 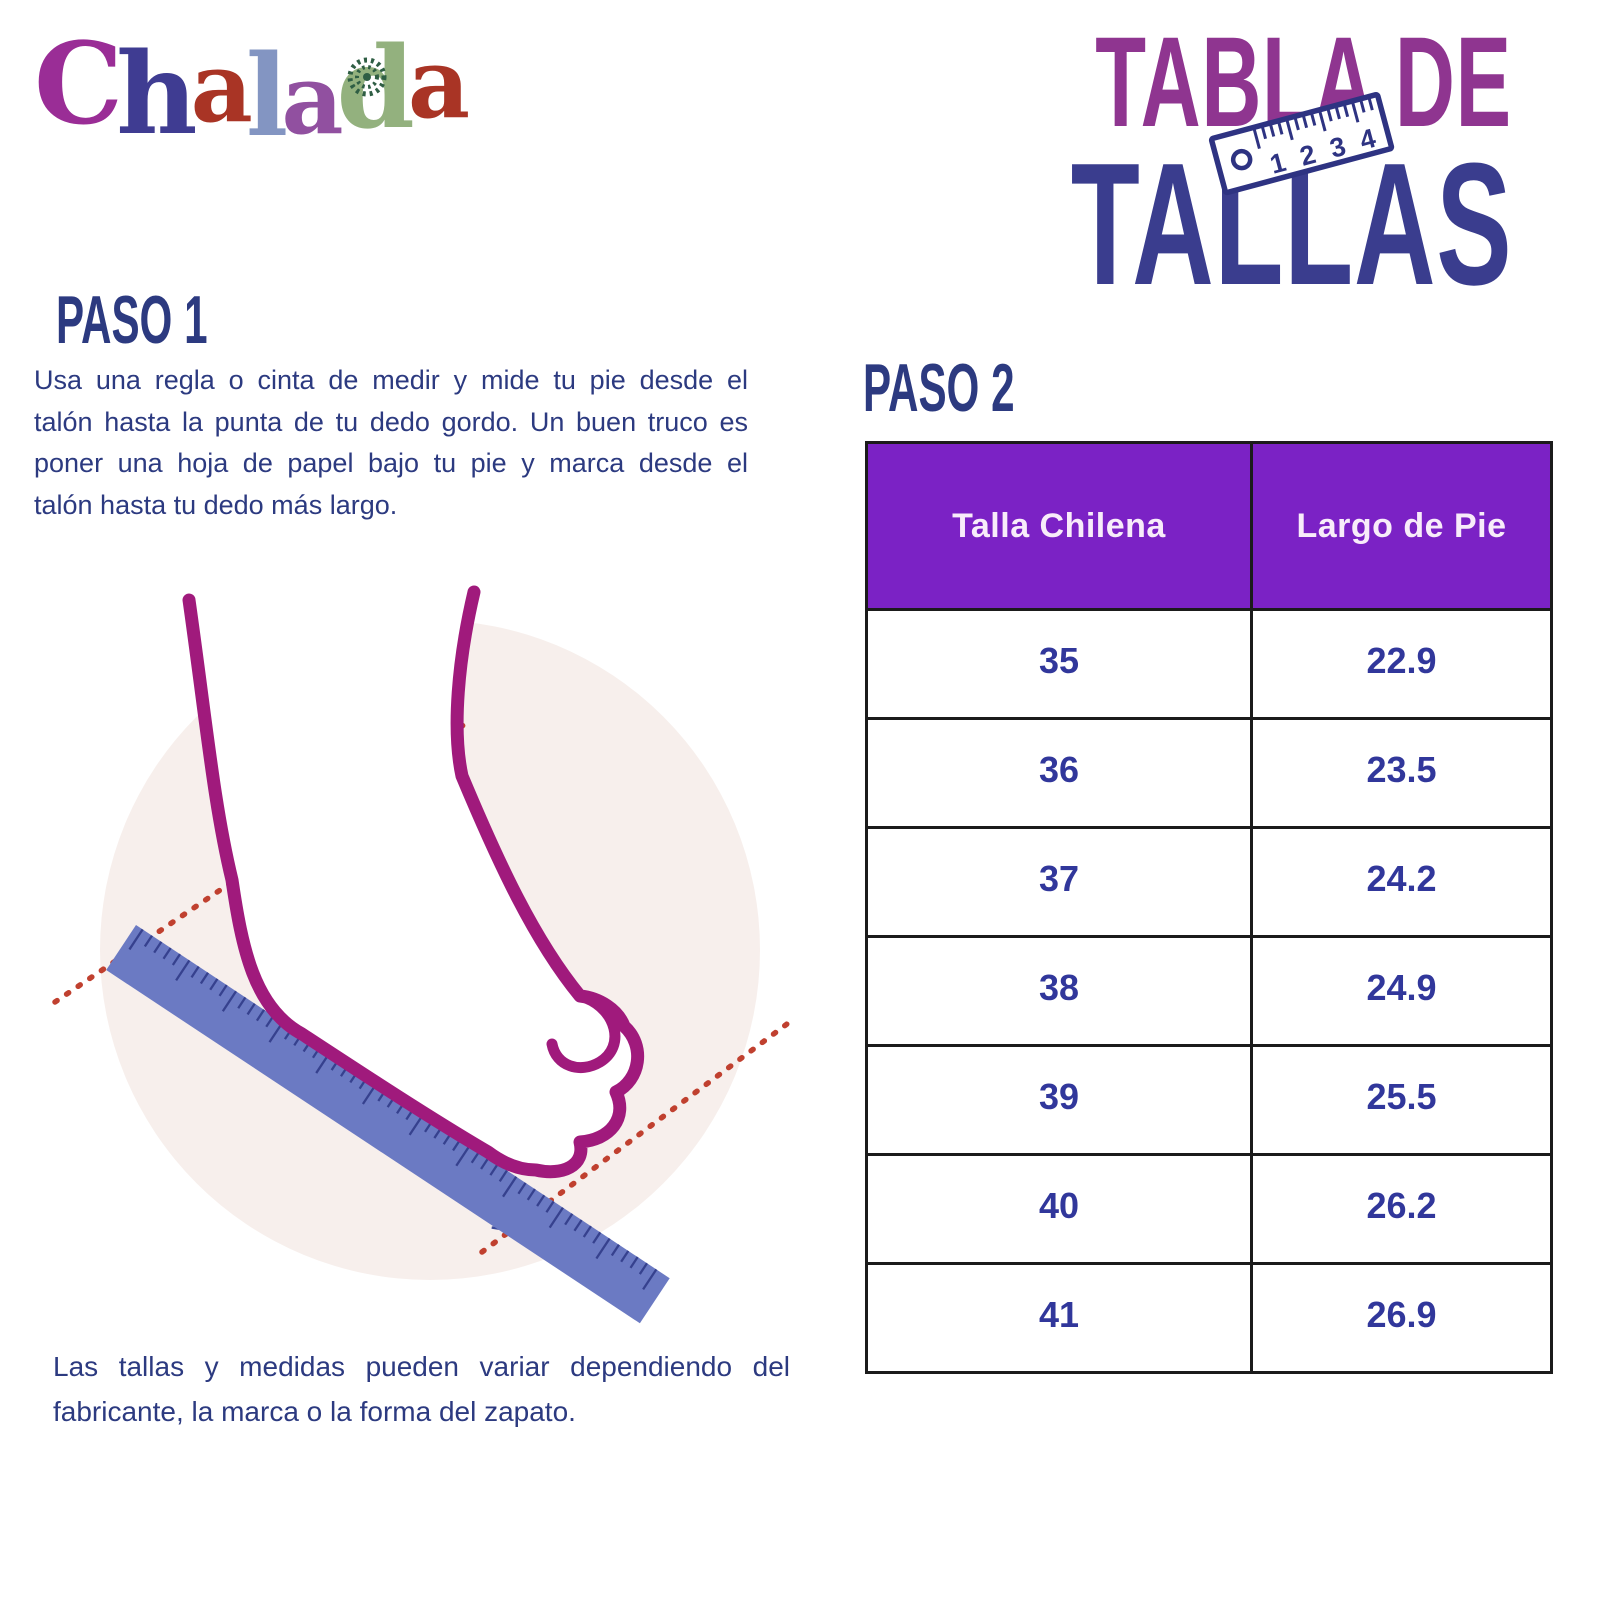 What do you see at coordinates (156, 94) in the screenshot?
I see `logo-letter: h` at bounding box center [156, 94].